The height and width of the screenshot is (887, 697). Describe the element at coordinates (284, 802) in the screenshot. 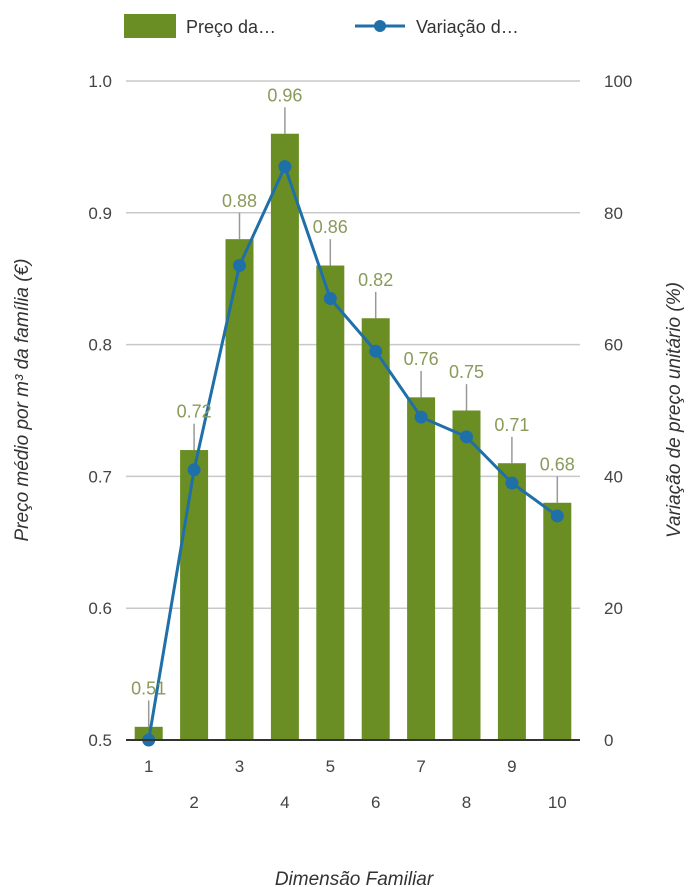

I see `x-tick-label: 4` at that location.